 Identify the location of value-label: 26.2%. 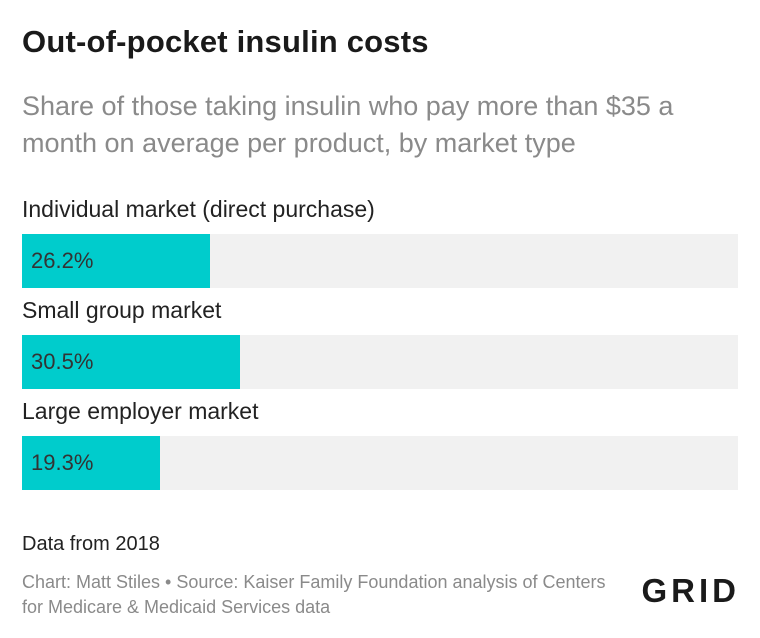
(62, 260).